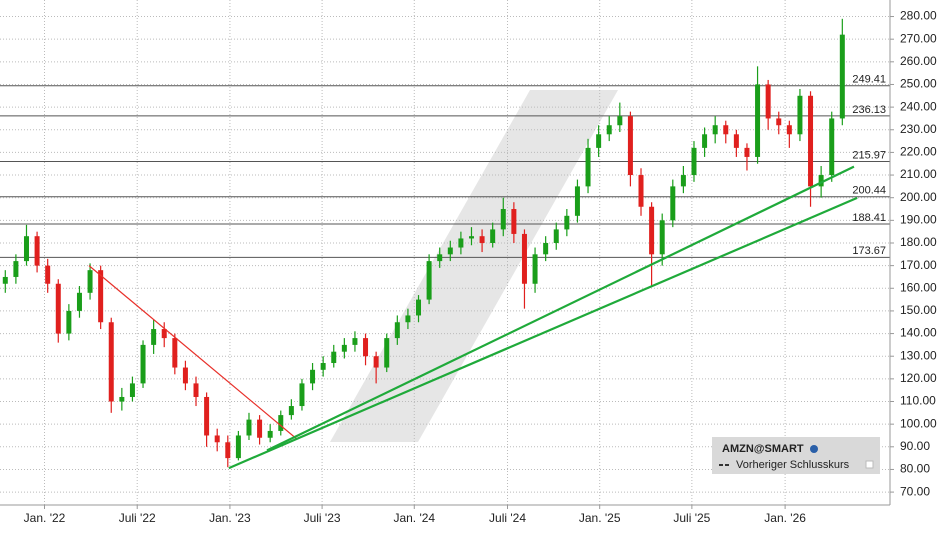  Describe the element at coordinates (137, 518) in the screenshot. I see `x-tick-label: Juli '22` at that location.